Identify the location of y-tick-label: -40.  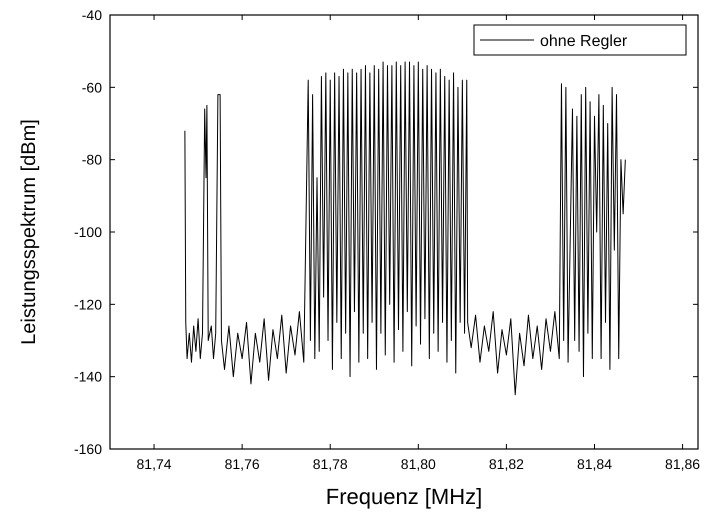
(92, 15).